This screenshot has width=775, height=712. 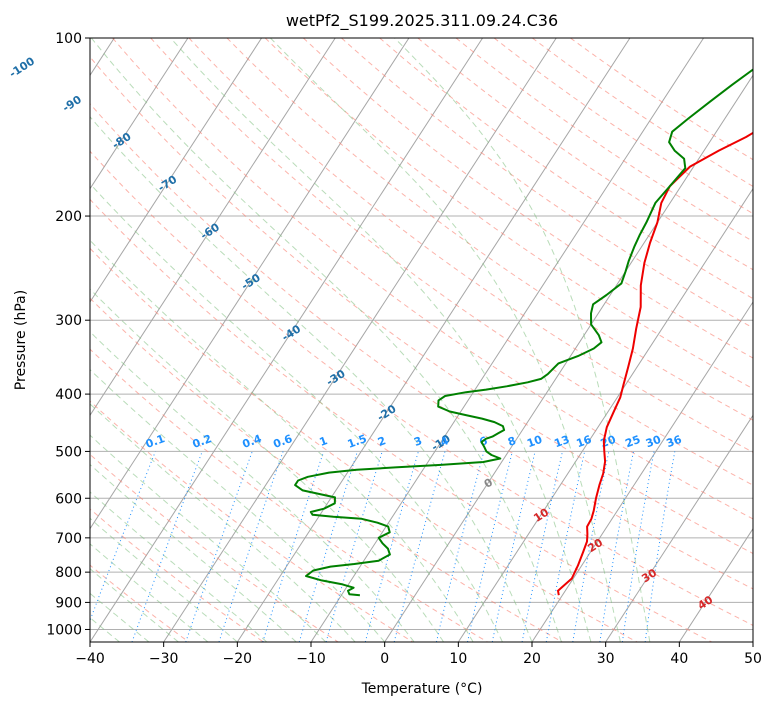 I want to click on isotherm-label: -50, so click(x=251, y=282).